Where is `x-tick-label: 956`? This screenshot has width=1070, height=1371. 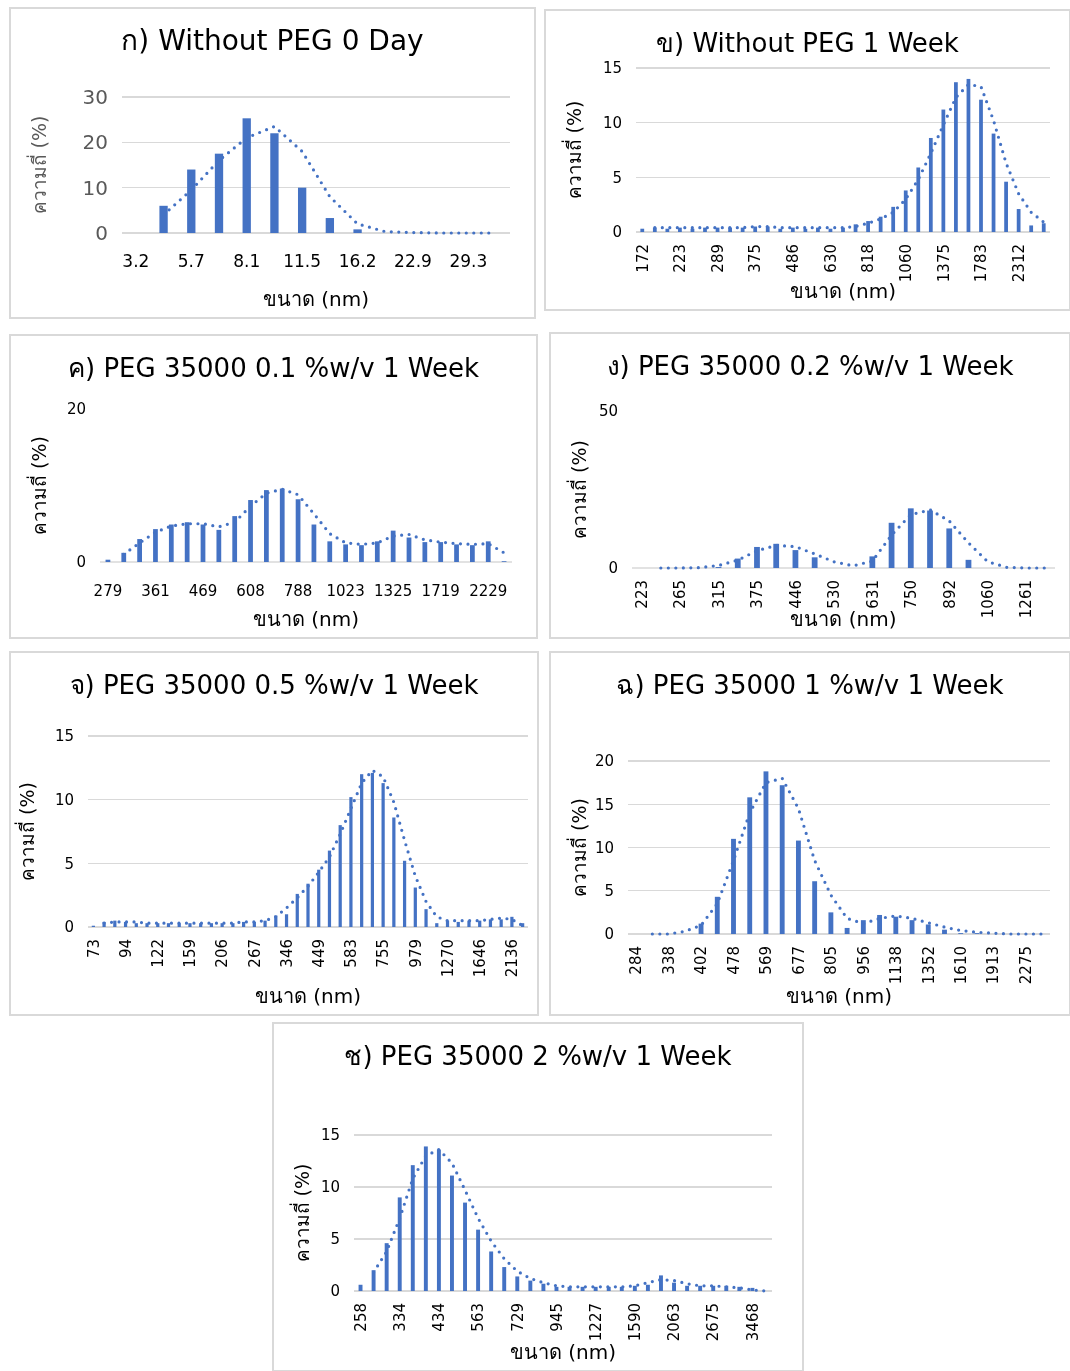 x-tick-label: 956 is located at coordinates (863, 960).